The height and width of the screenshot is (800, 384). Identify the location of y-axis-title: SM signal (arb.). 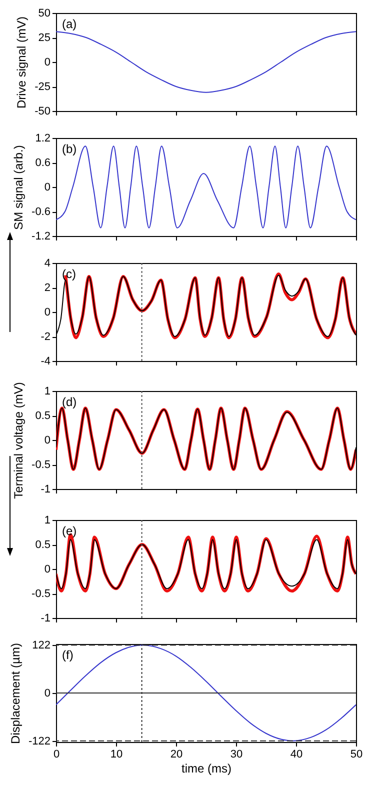
(19, 187).